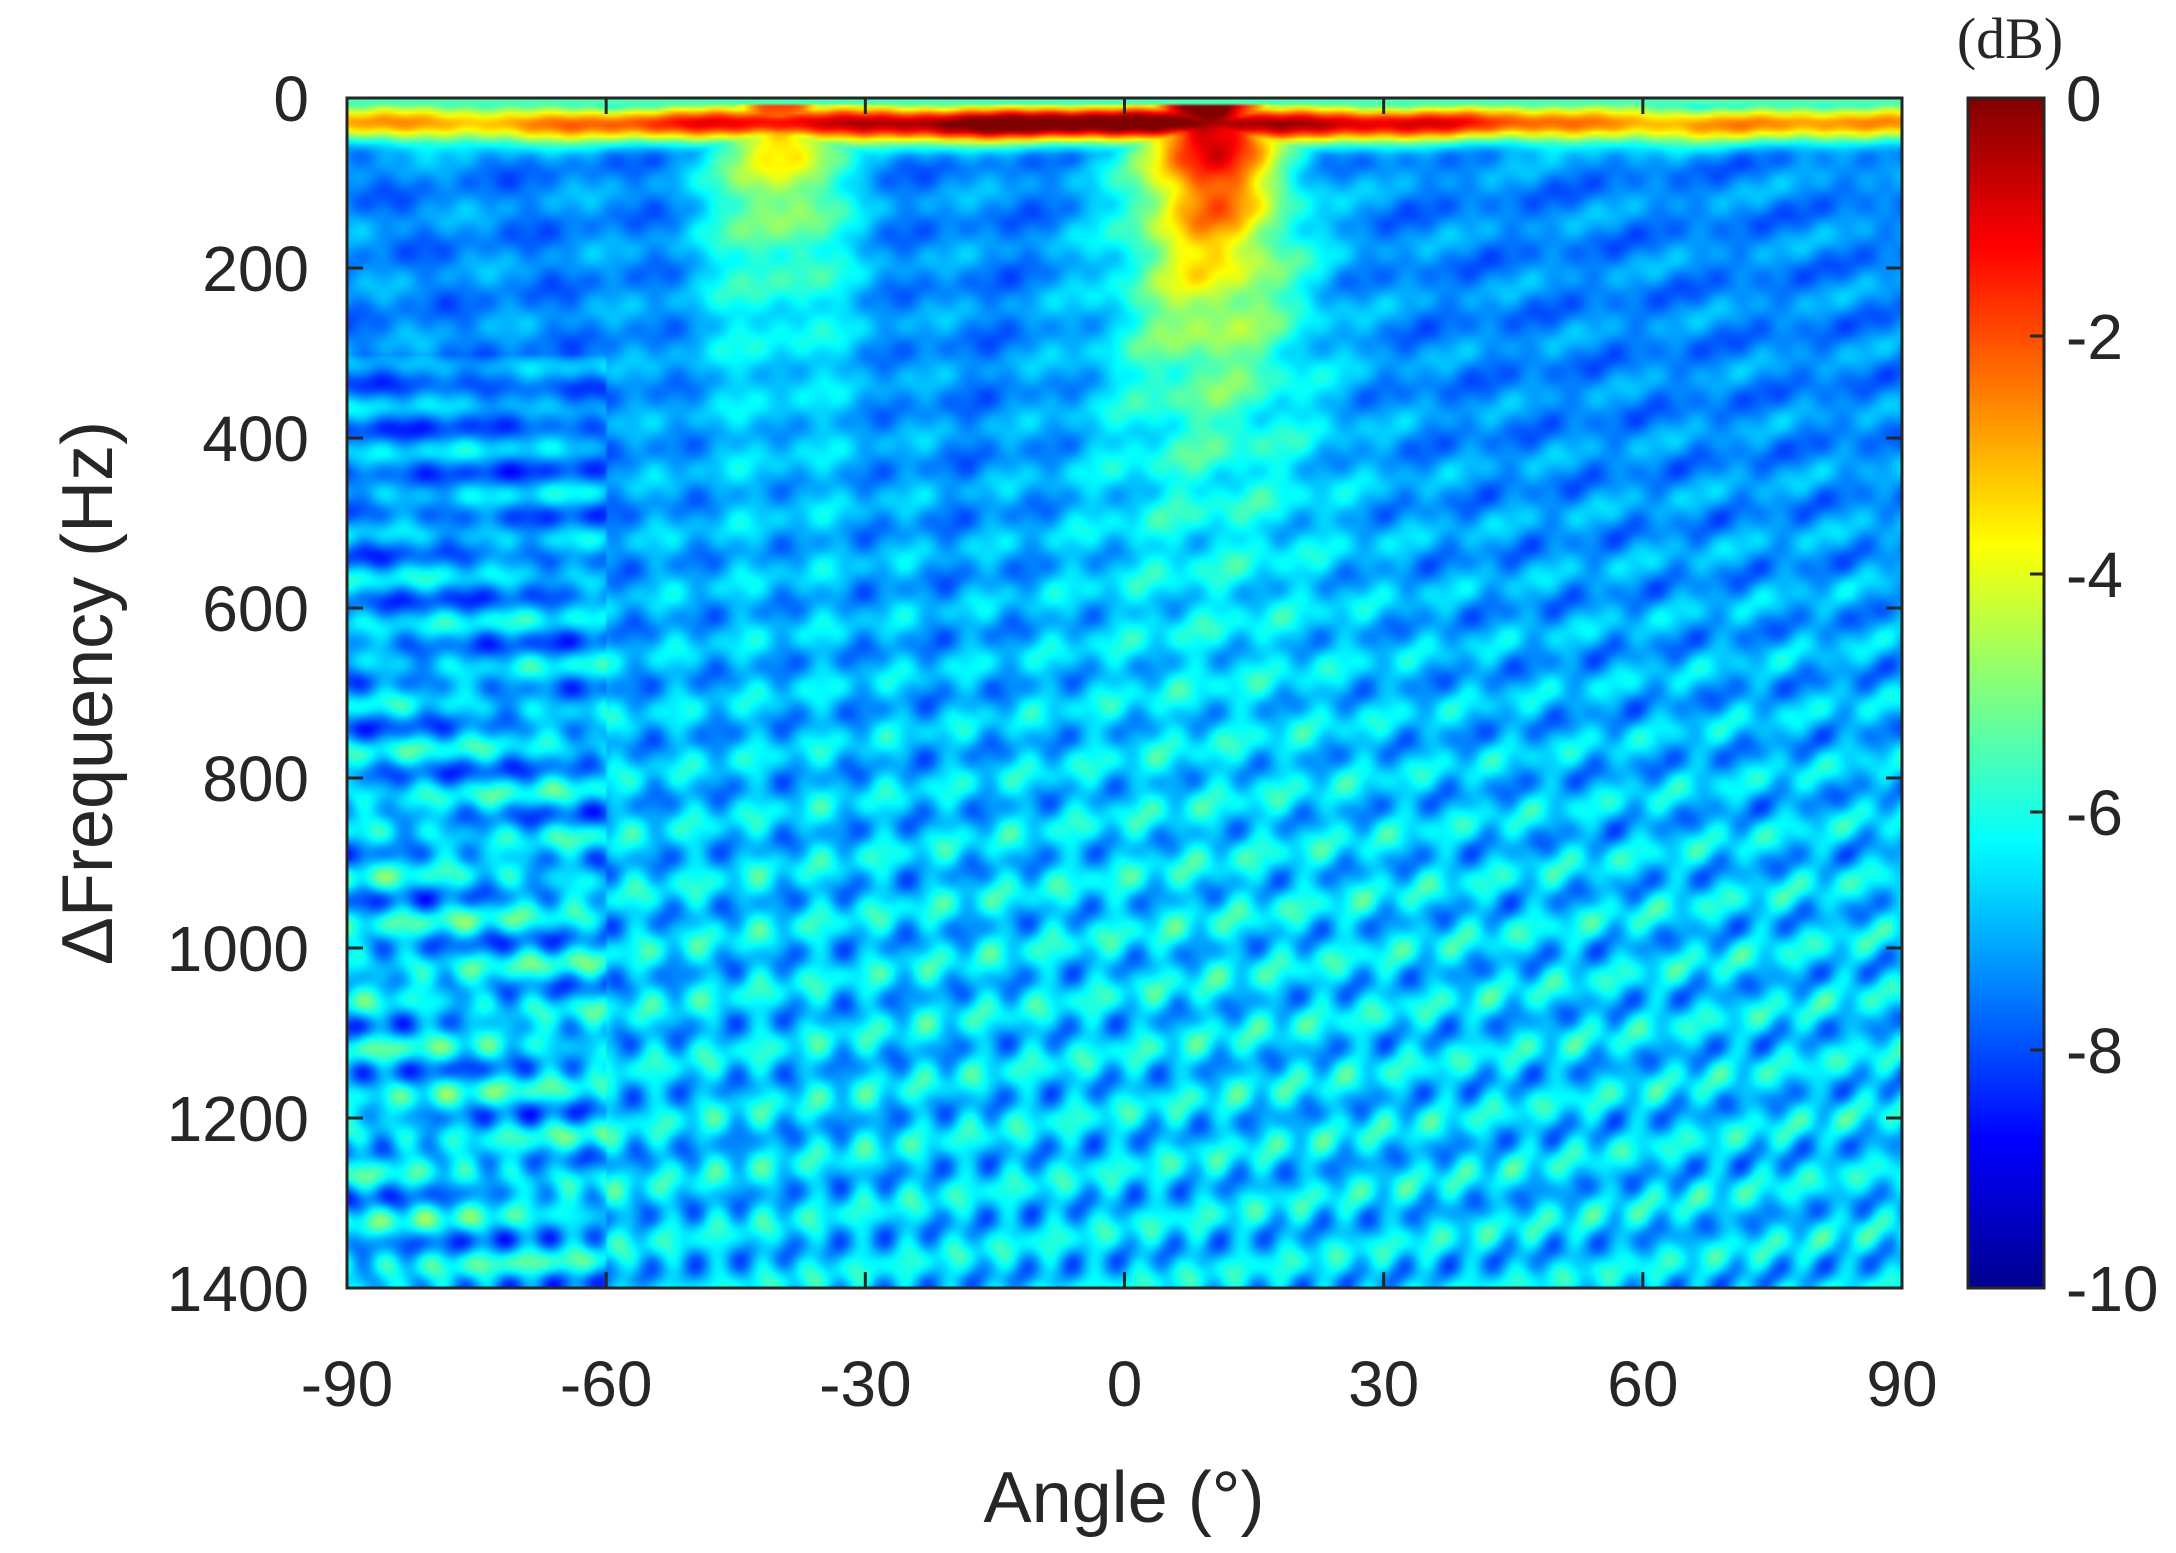 This screenshot has width=2176, height=1553. I want to click on y-axis-title: ΔFrequency (Hz), so click(88, 693).